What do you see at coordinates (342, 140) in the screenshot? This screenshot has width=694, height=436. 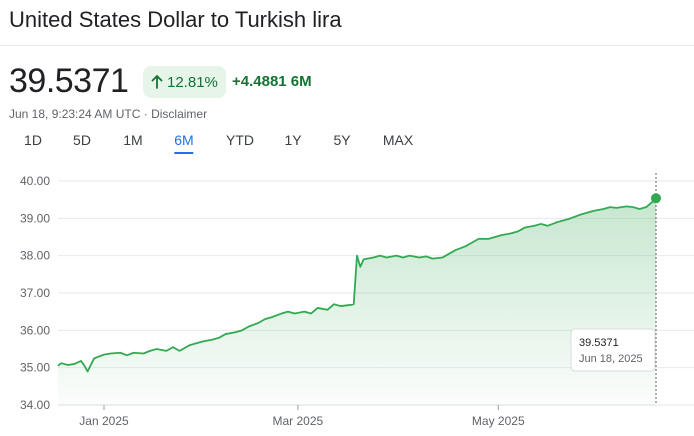 I see `tab-5y: 5Y` at bounding box center [342, 140].